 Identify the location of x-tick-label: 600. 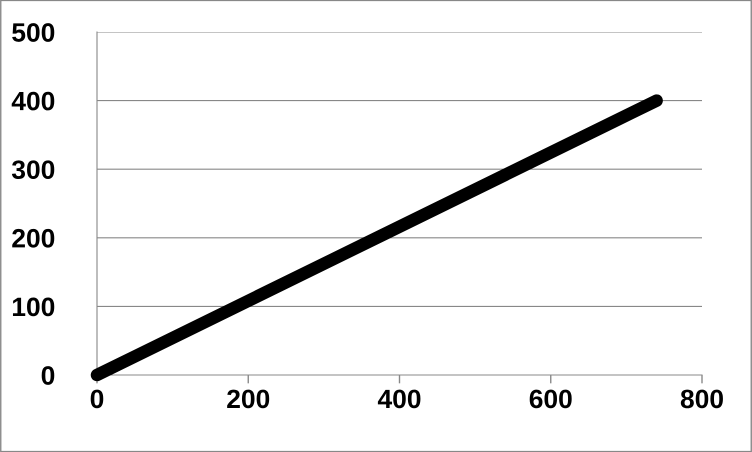
(551, 399).